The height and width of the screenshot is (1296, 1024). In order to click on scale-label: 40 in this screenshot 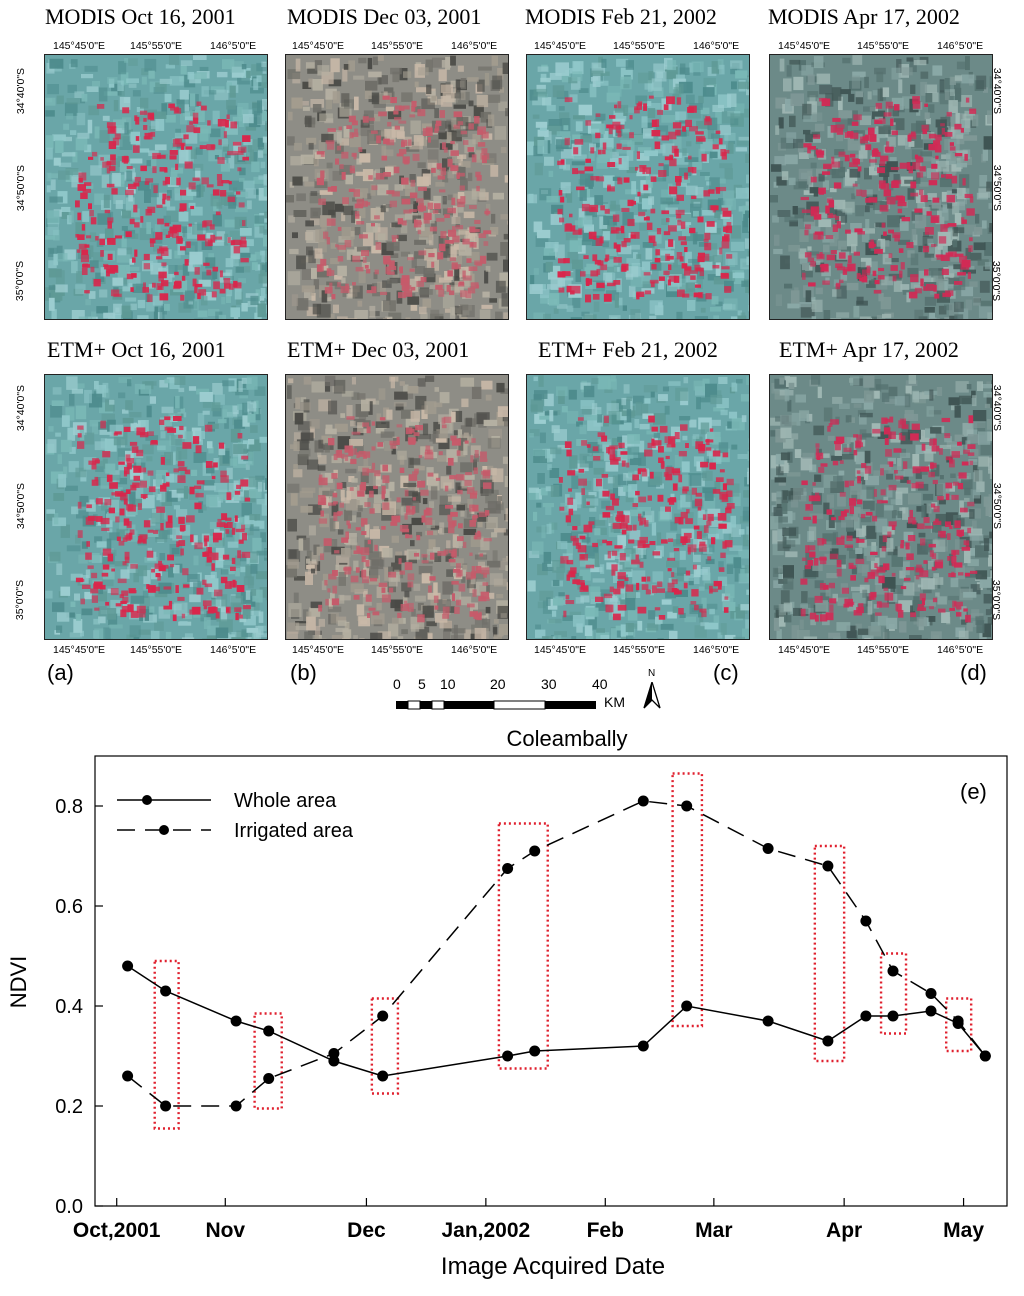, I will do `click(600, 684)`.